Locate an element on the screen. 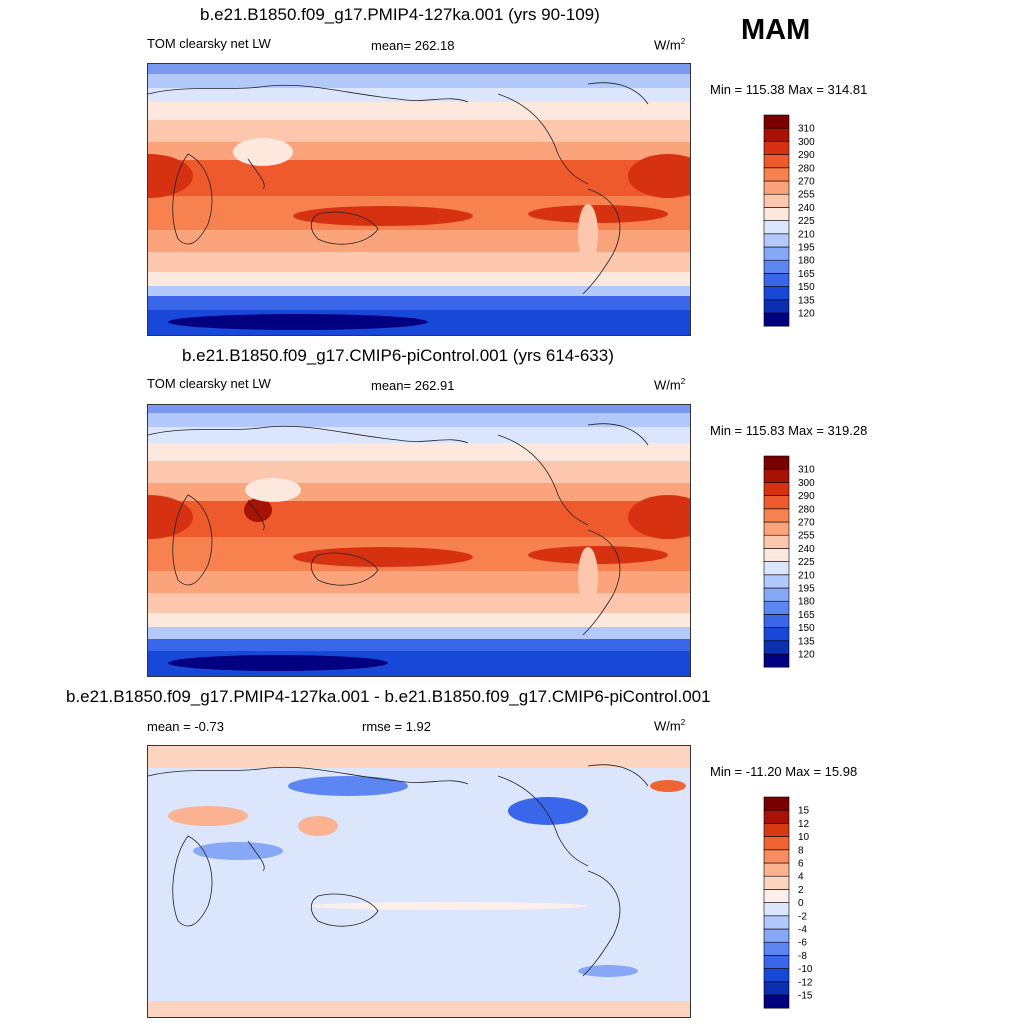  panel2-mean-label: mean= 262.91 is located at coordinates (413, 385).